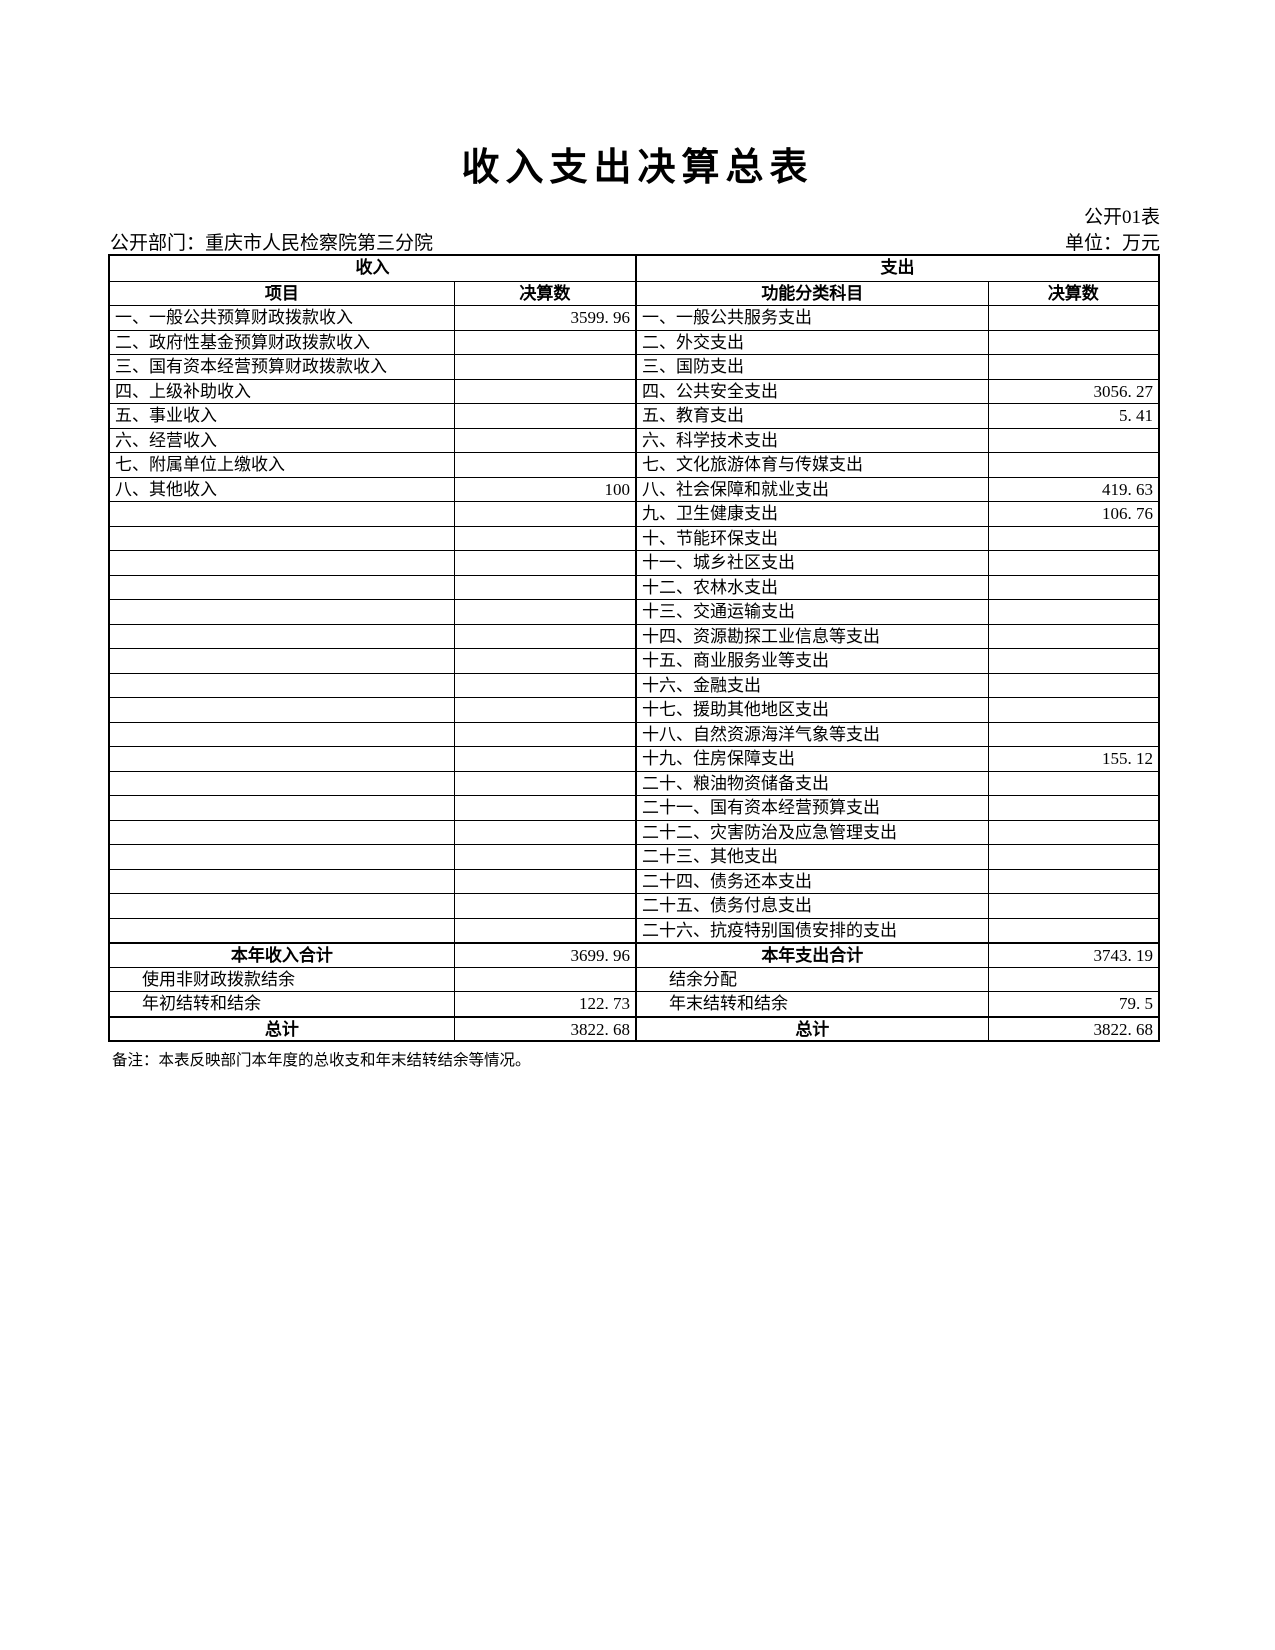  What do you see at coordinates (813, 367) in the screenshot?
I see `expense-item-cell: 三、国防支出` at bounding box center [813, 367].